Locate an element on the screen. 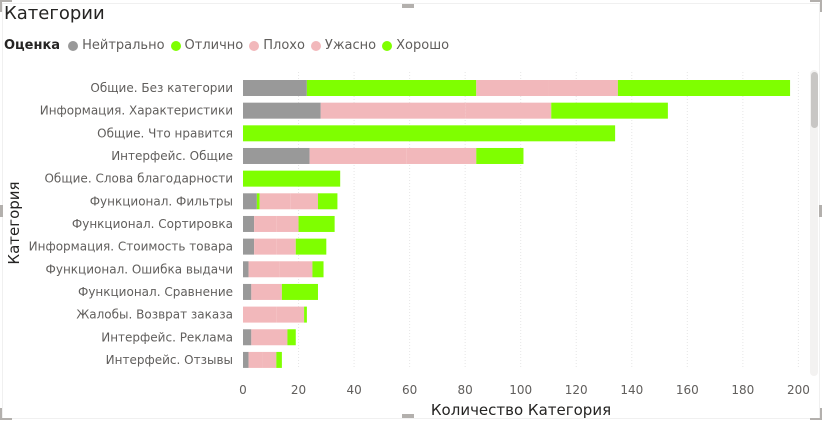 This screenshot has width=824, height=422. legend-bad-label: Плохо is located at coordinates (284, 45).